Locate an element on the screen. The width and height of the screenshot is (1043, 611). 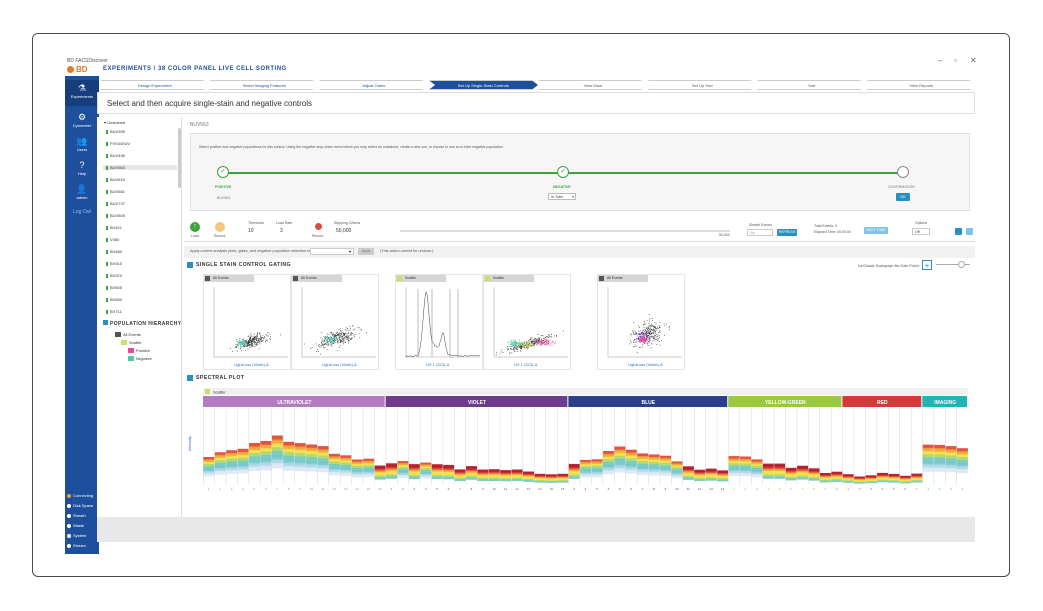
status-disk-space: Disk Space is located at coordinates (82, 505).